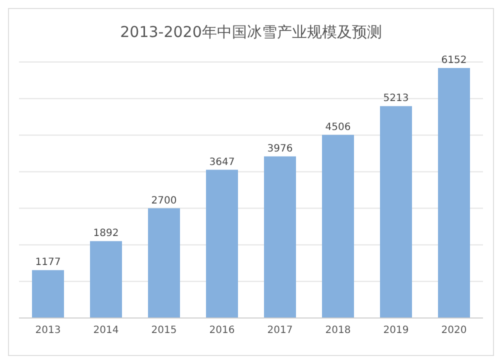 The height and width of the screenshot is (362, 500). What do you see at coordinates (280, 148) in the screenshot?
I see `data-label: 3976` at bounding box center [280, 148].